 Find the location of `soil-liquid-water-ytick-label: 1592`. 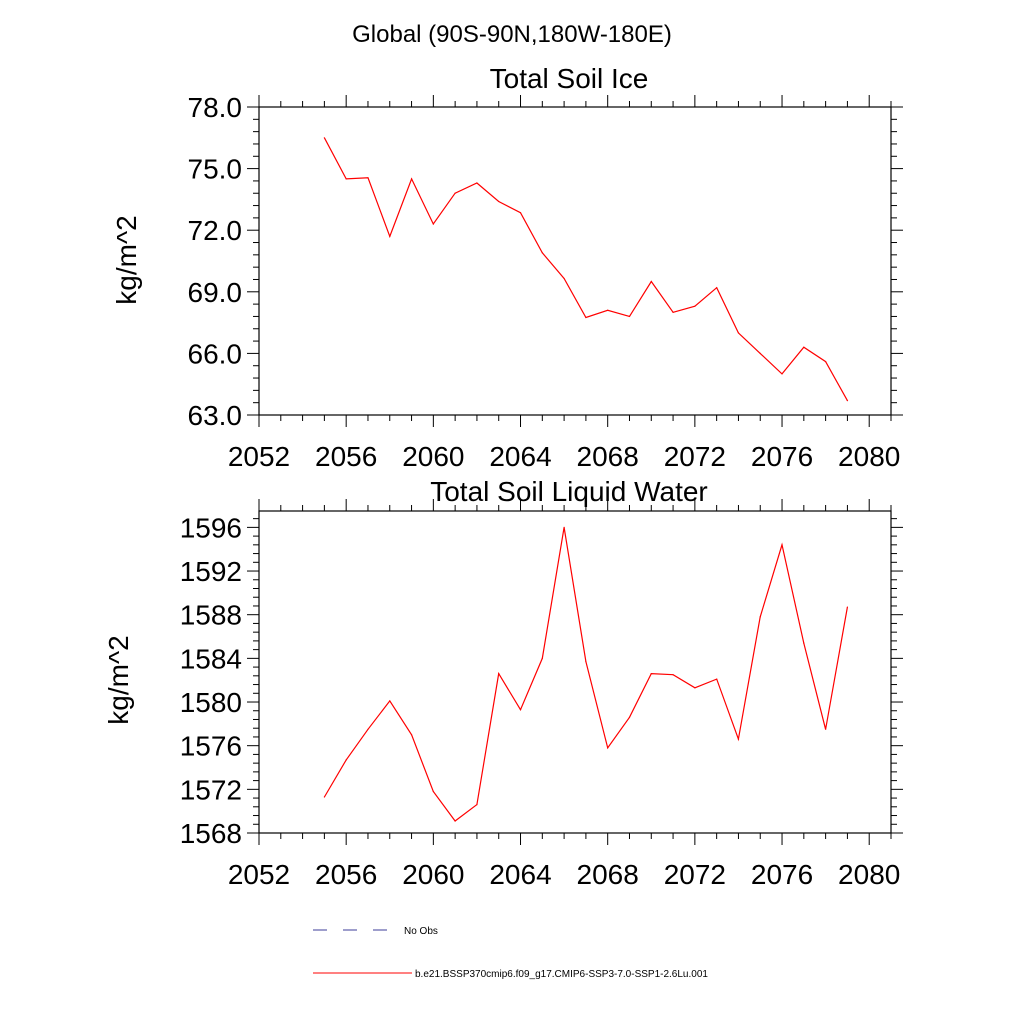

soil-liquid-water-ytick-label: 1592 is located at coordinates (211, 571).